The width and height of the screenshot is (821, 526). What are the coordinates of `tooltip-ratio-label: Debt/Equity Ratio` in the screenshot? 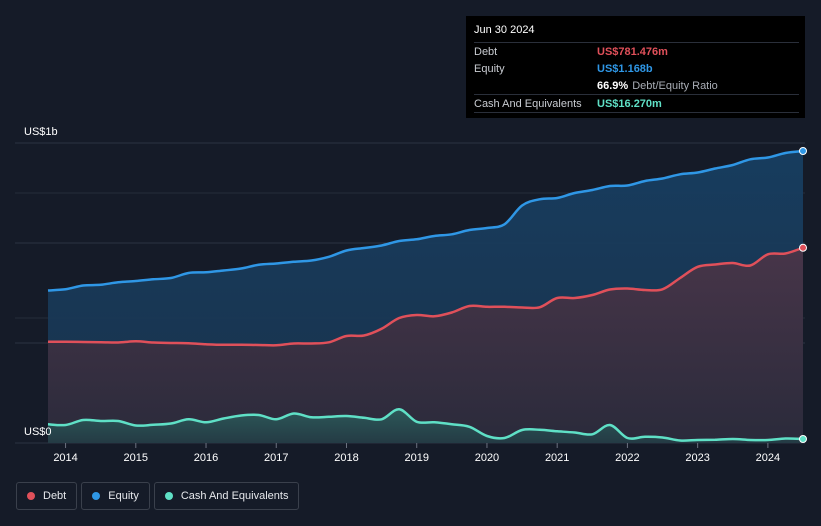 It's located at (675, 85).